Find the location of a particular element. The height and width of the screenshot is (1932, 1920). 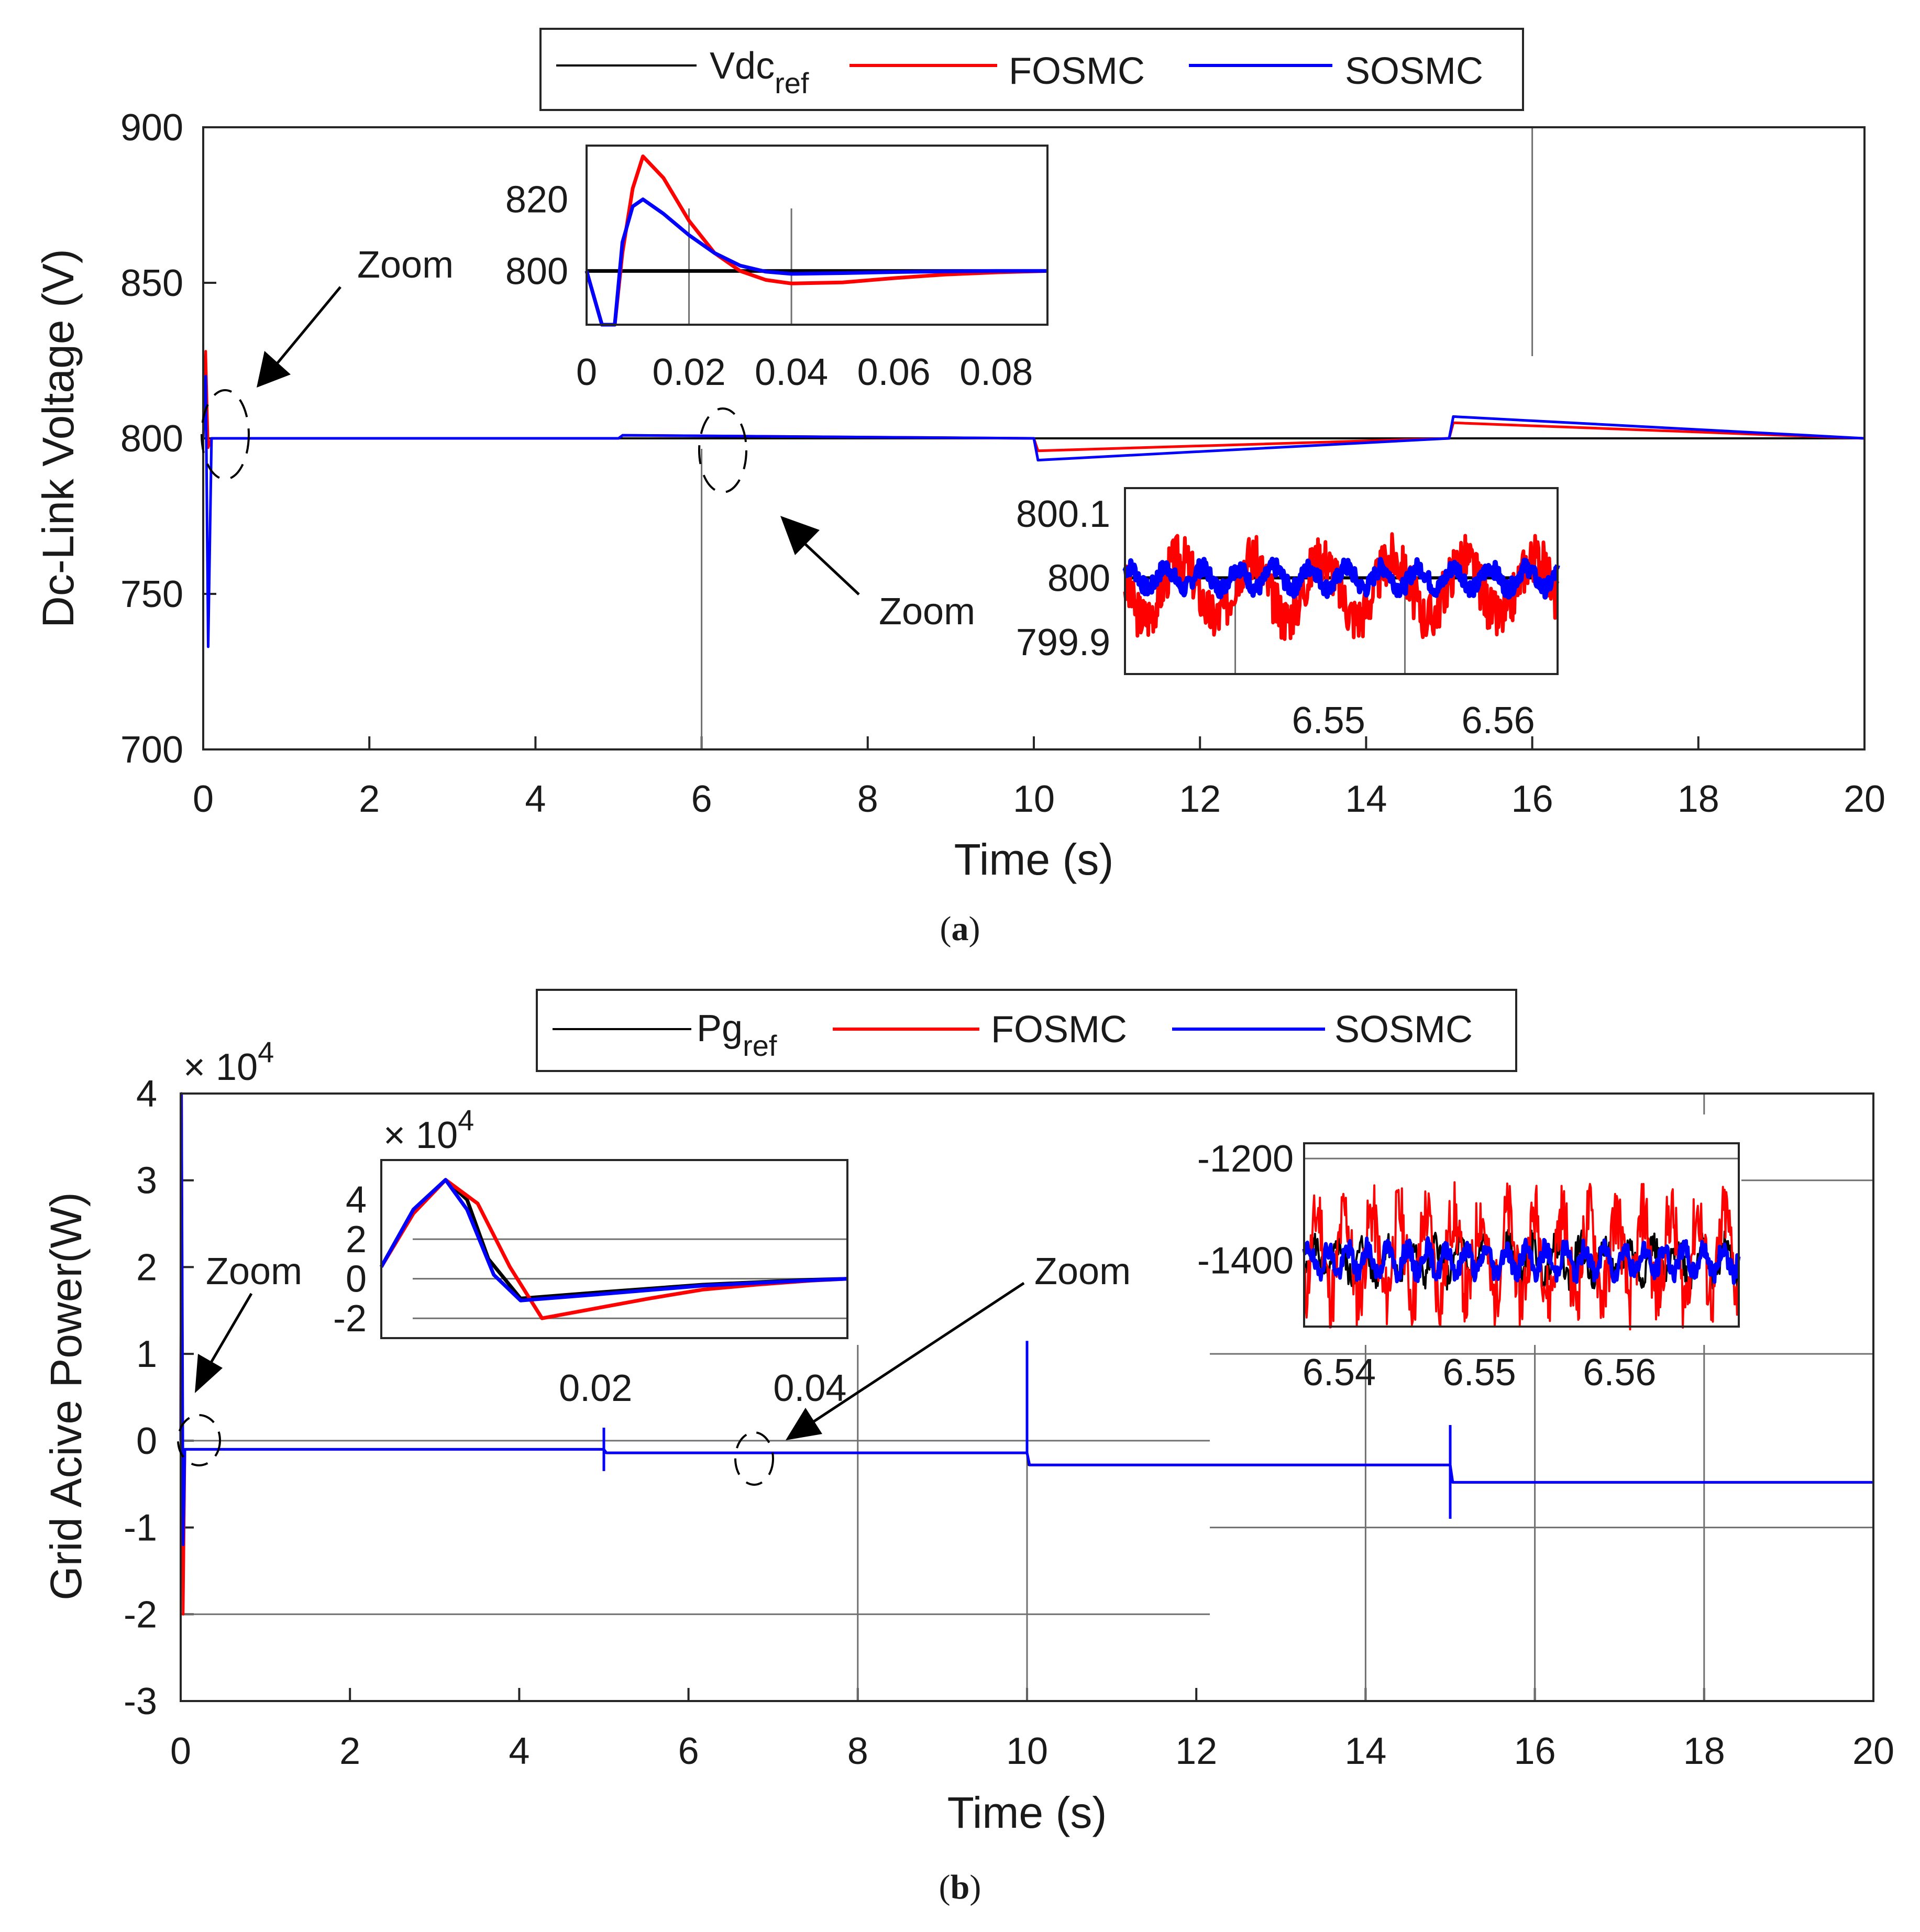

y-tick-label: 800 is located at coordinates (151, 439).